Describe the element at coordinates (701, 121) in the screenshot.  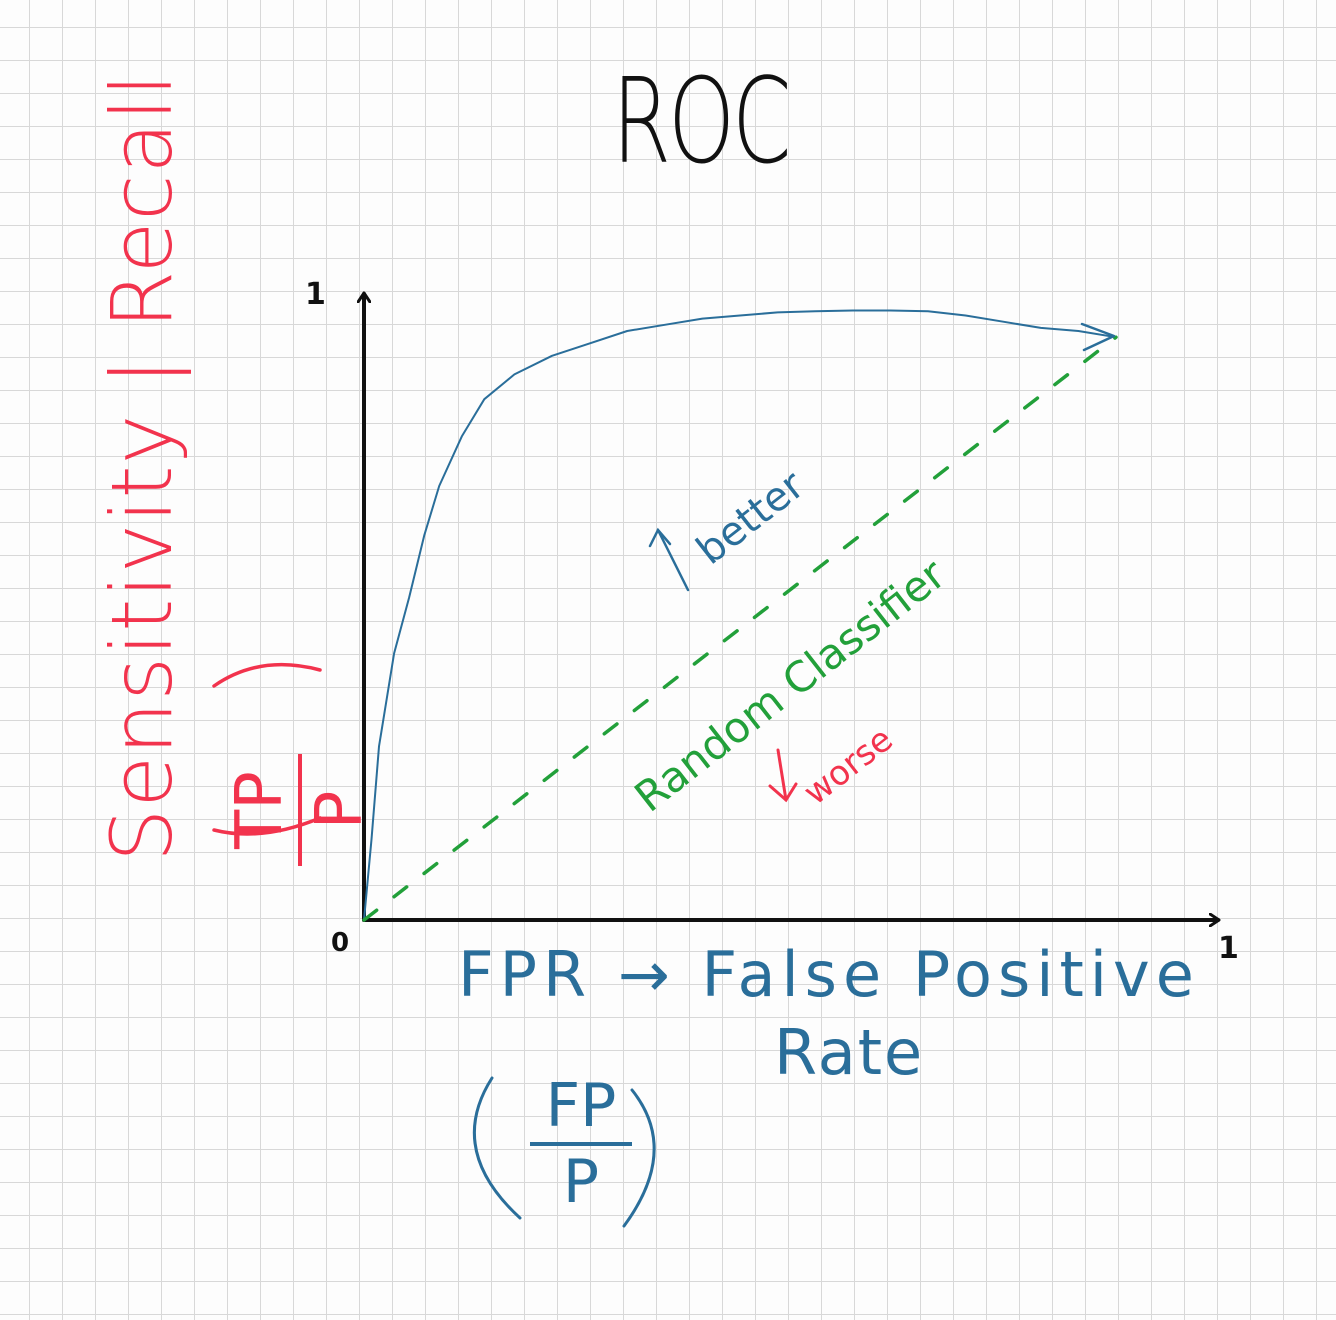
I see `chart-title: ROC` at that location.